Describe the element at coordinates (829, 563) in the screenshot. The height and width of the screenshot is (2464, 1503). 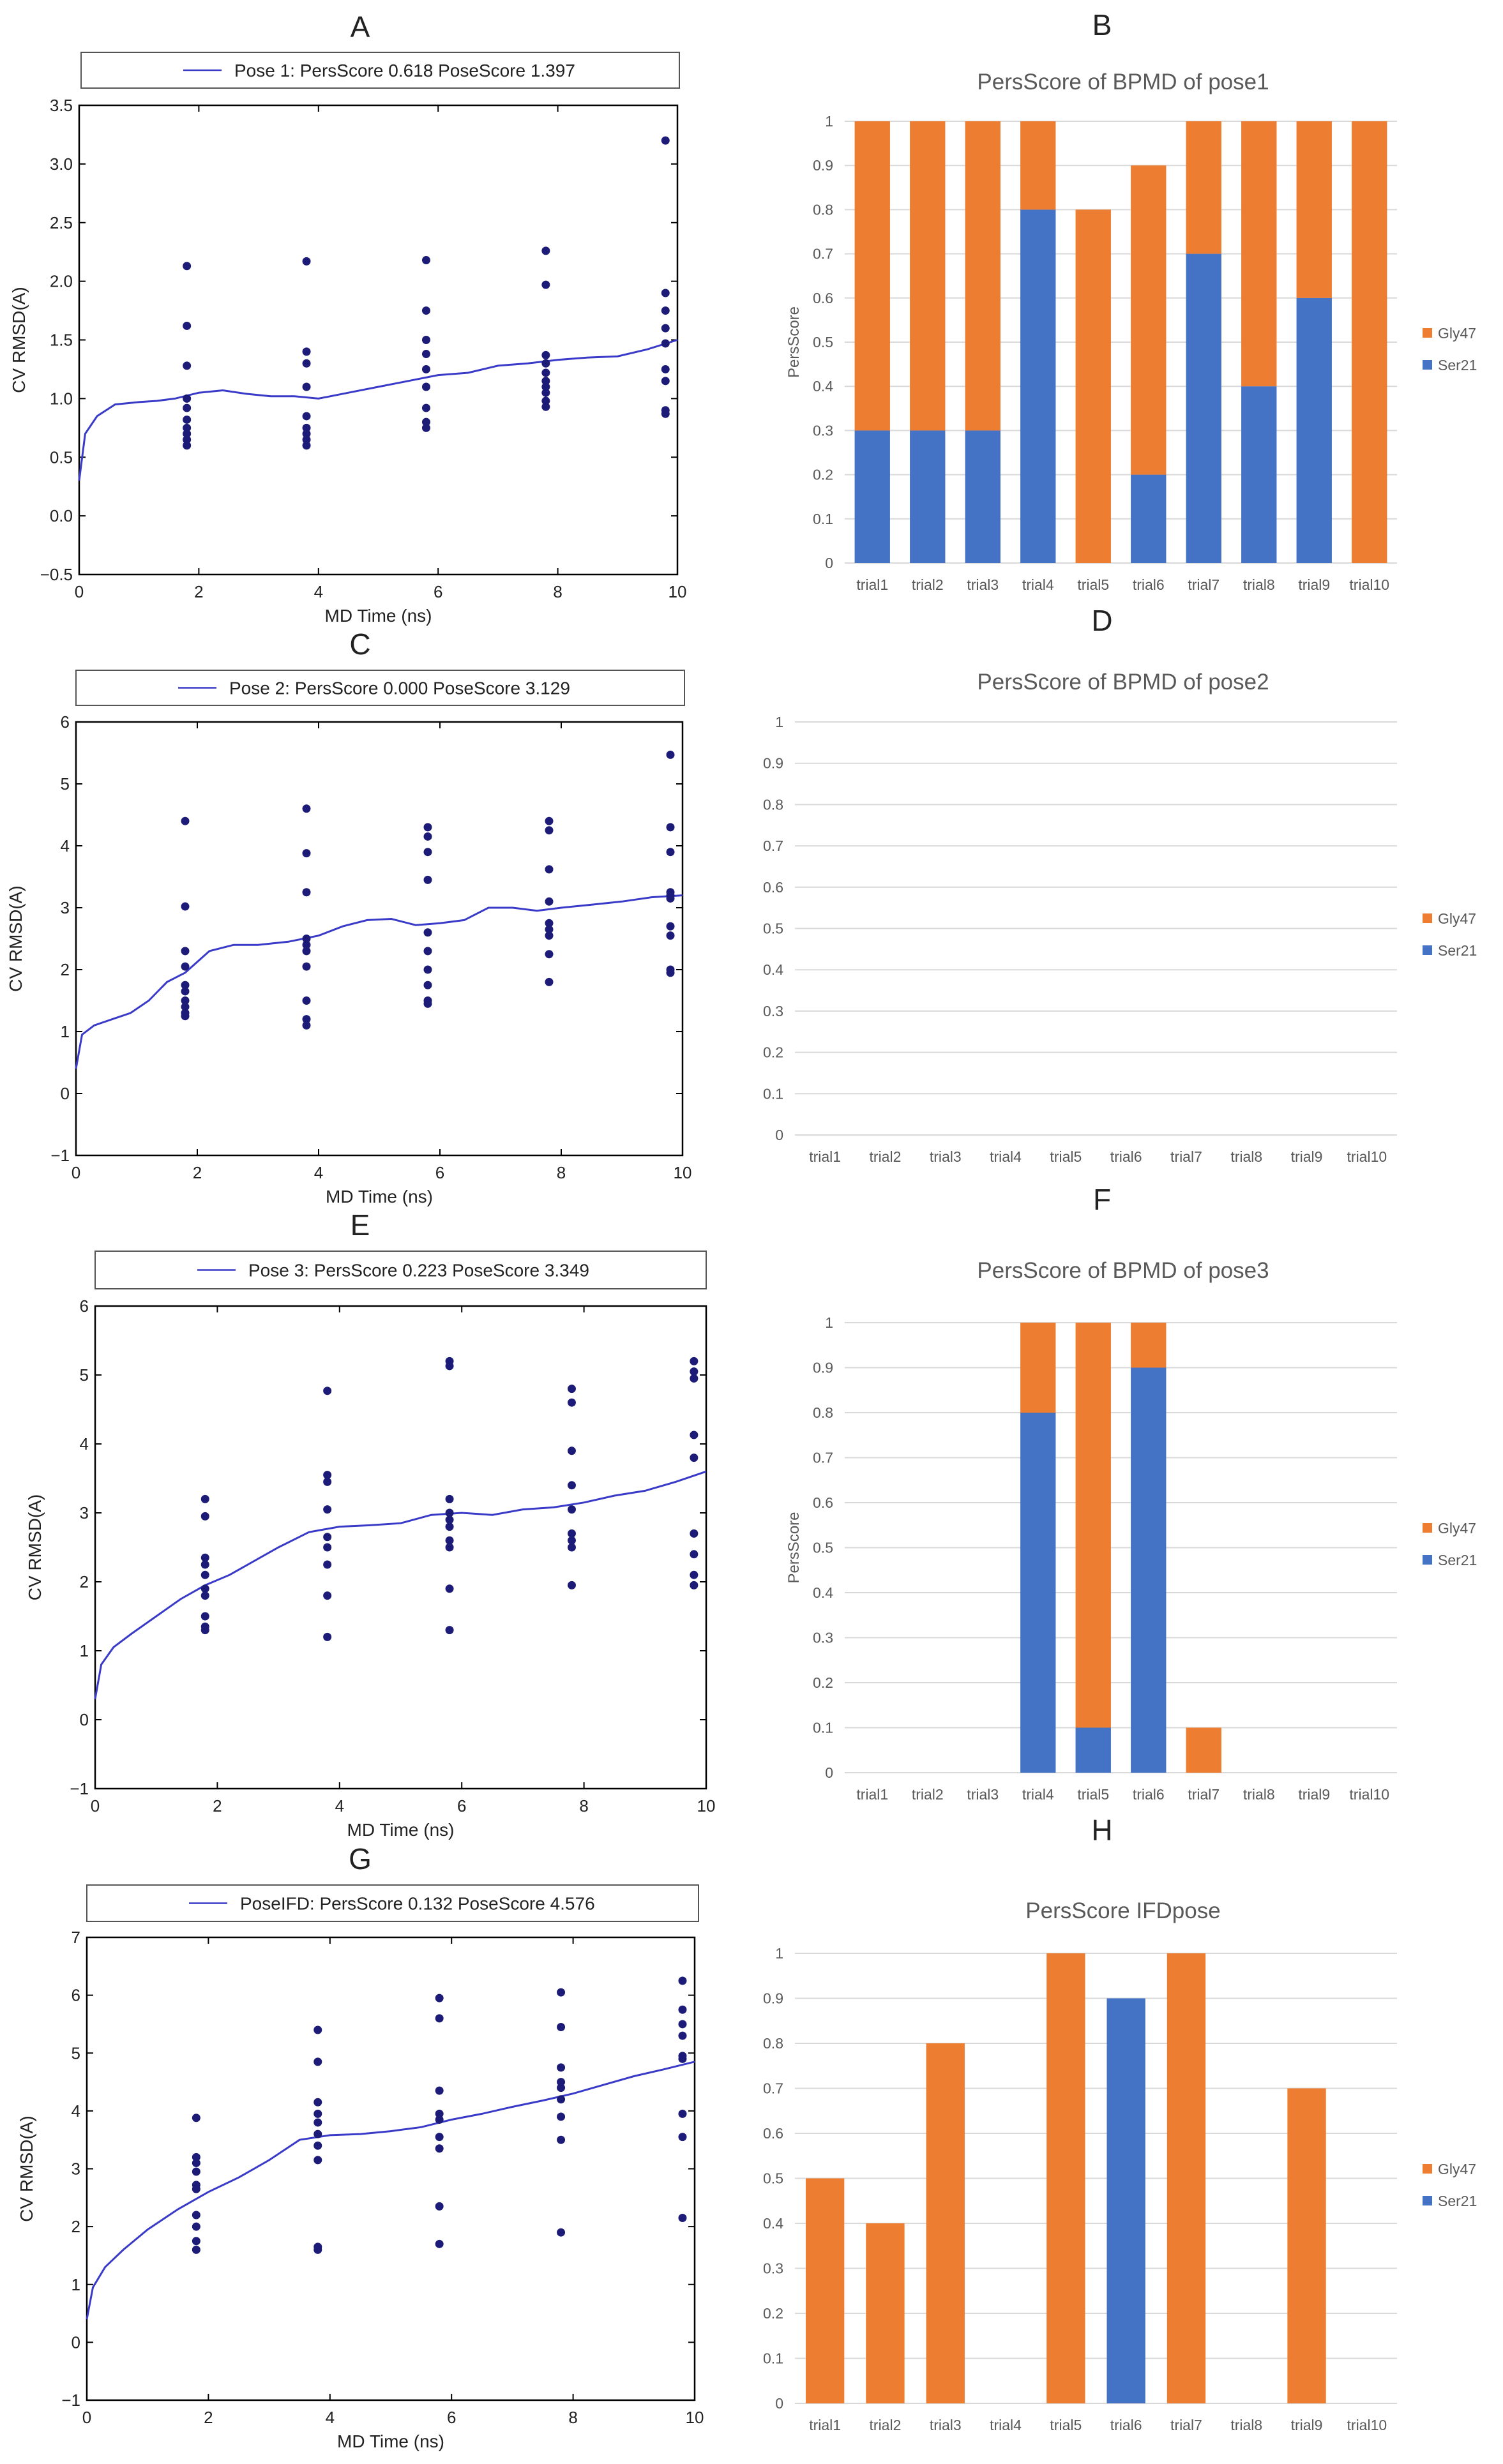
I see `panel-b-ytick-label: 0` at that location.